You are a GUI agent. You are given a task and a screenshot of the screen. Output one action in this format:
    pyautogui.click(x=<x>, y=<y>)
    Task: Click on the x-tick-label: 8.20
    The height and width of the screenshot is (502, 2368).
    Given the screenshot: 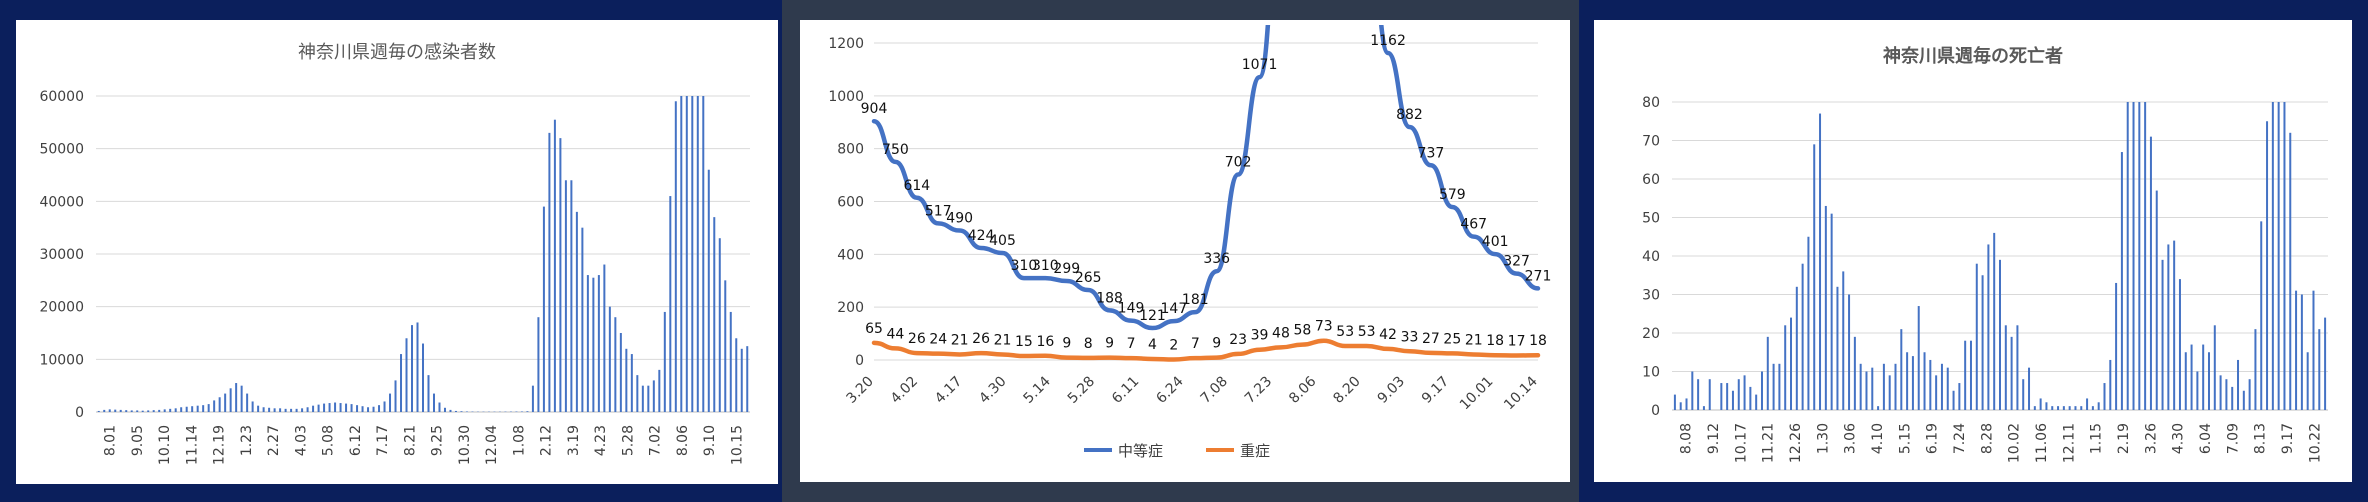 What is the action you would take?
    pyautogui.click(x=1346, y=390)
    